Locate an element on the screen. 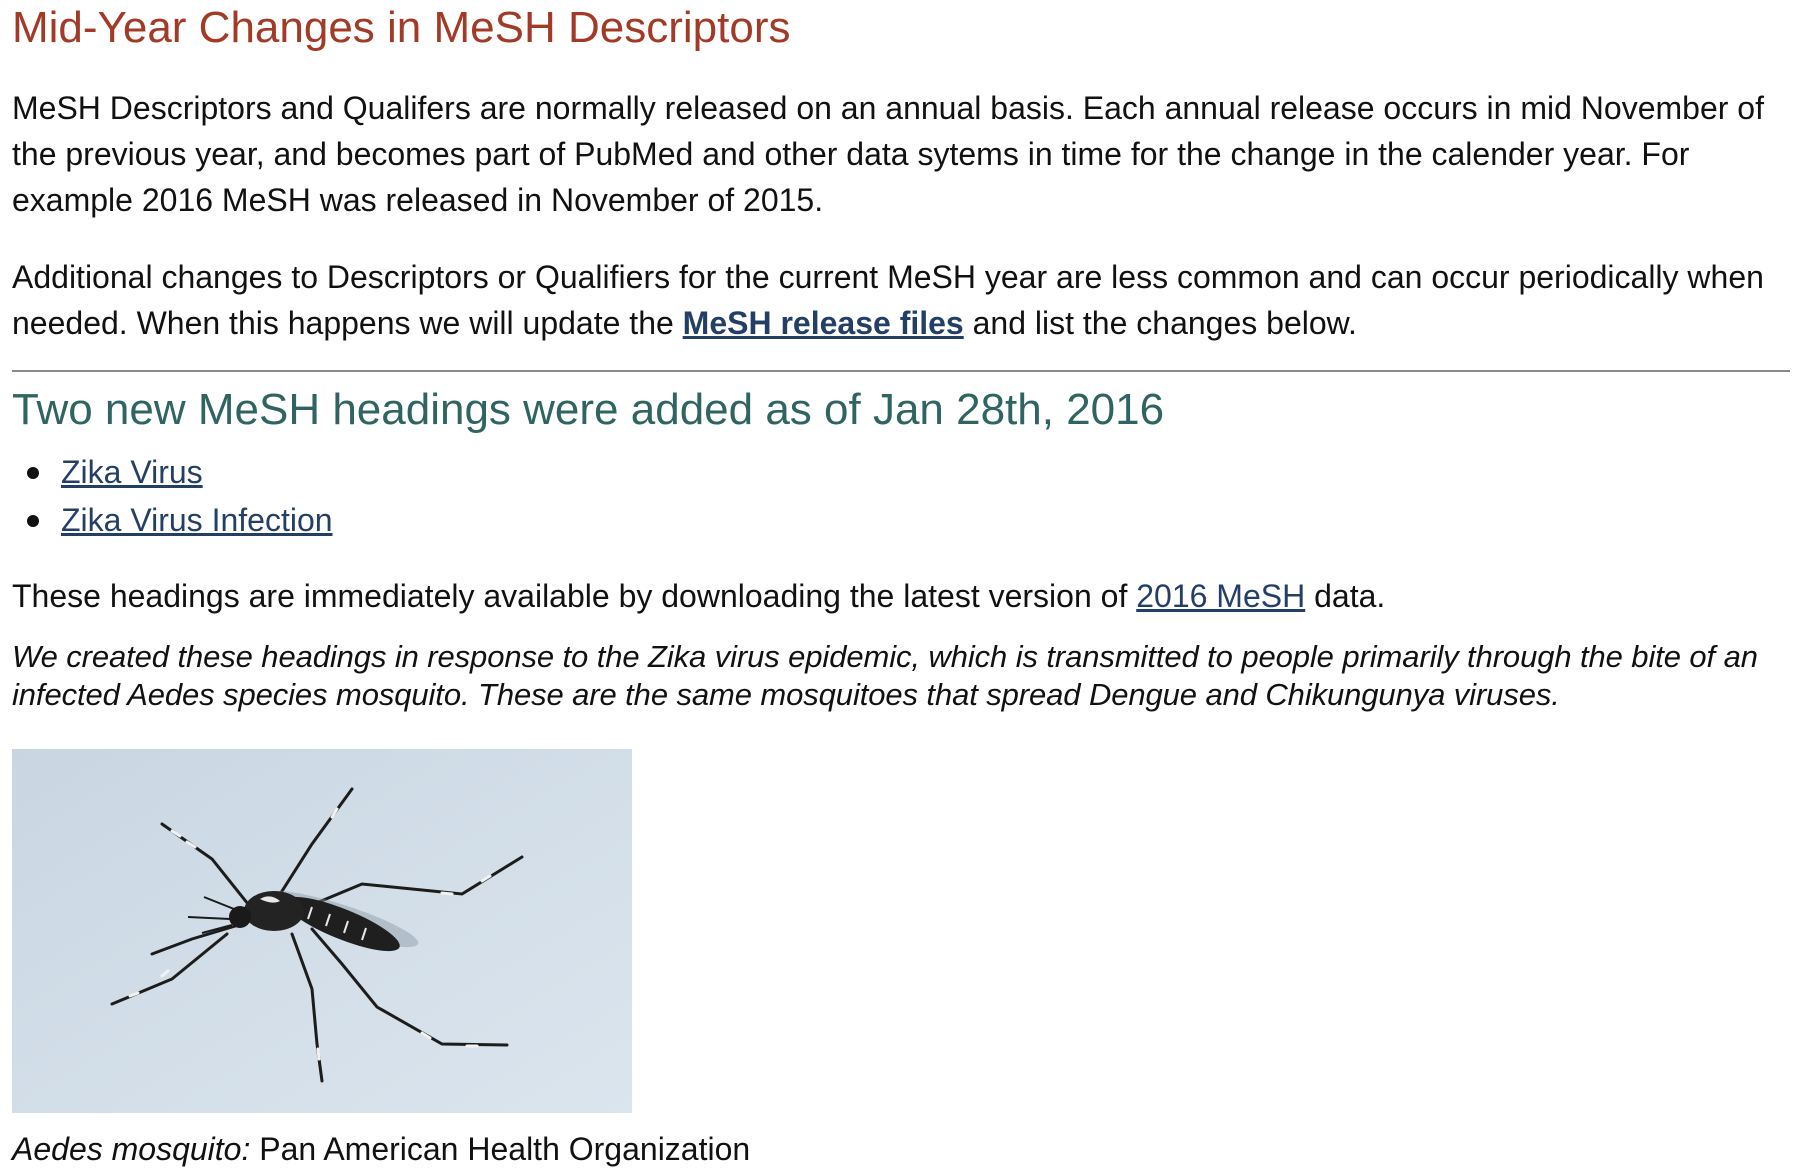  page-title: Mid-Year Changes in MeSH Descriptors is located at coordinates (401, 27).